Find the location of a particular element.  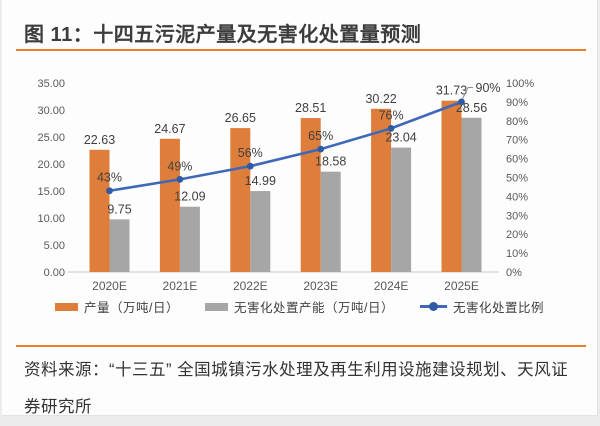

svg-text: 50% is located at coordinates (517, 179).